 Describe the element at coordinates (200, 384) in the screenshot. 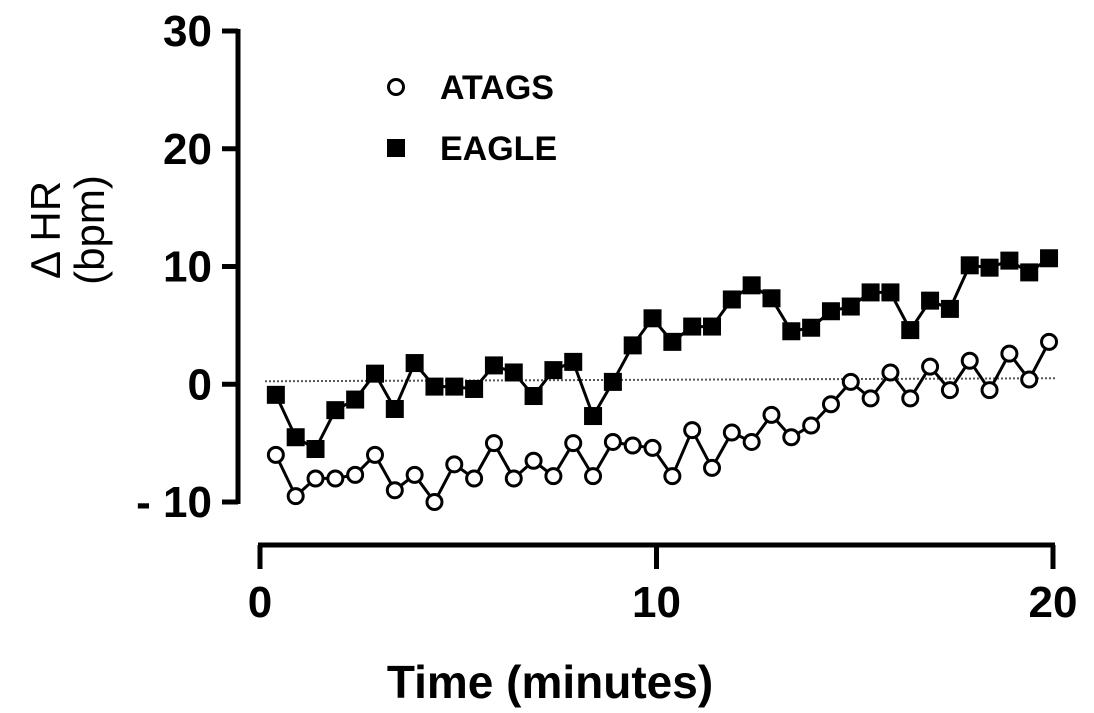

I see `y-tick-label: 0` at that location.